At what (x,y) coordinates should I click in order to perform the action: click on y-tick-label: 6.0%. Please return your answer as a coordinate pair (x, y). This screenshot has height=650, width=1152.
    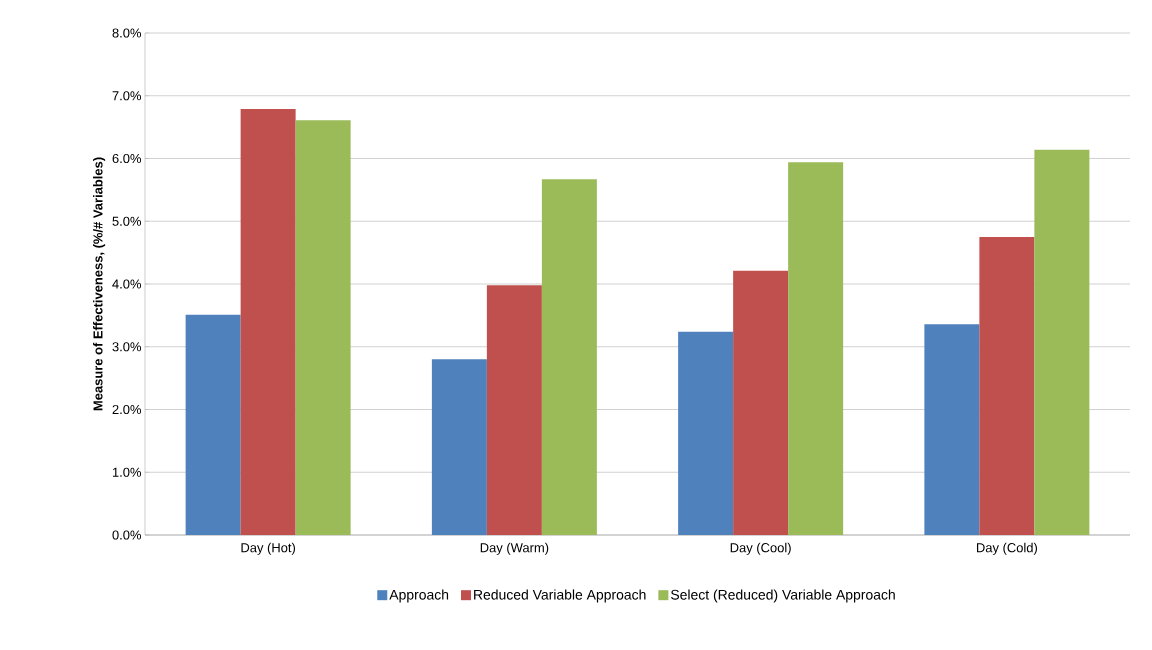
    Looking at the image, I should click on (127, 158).